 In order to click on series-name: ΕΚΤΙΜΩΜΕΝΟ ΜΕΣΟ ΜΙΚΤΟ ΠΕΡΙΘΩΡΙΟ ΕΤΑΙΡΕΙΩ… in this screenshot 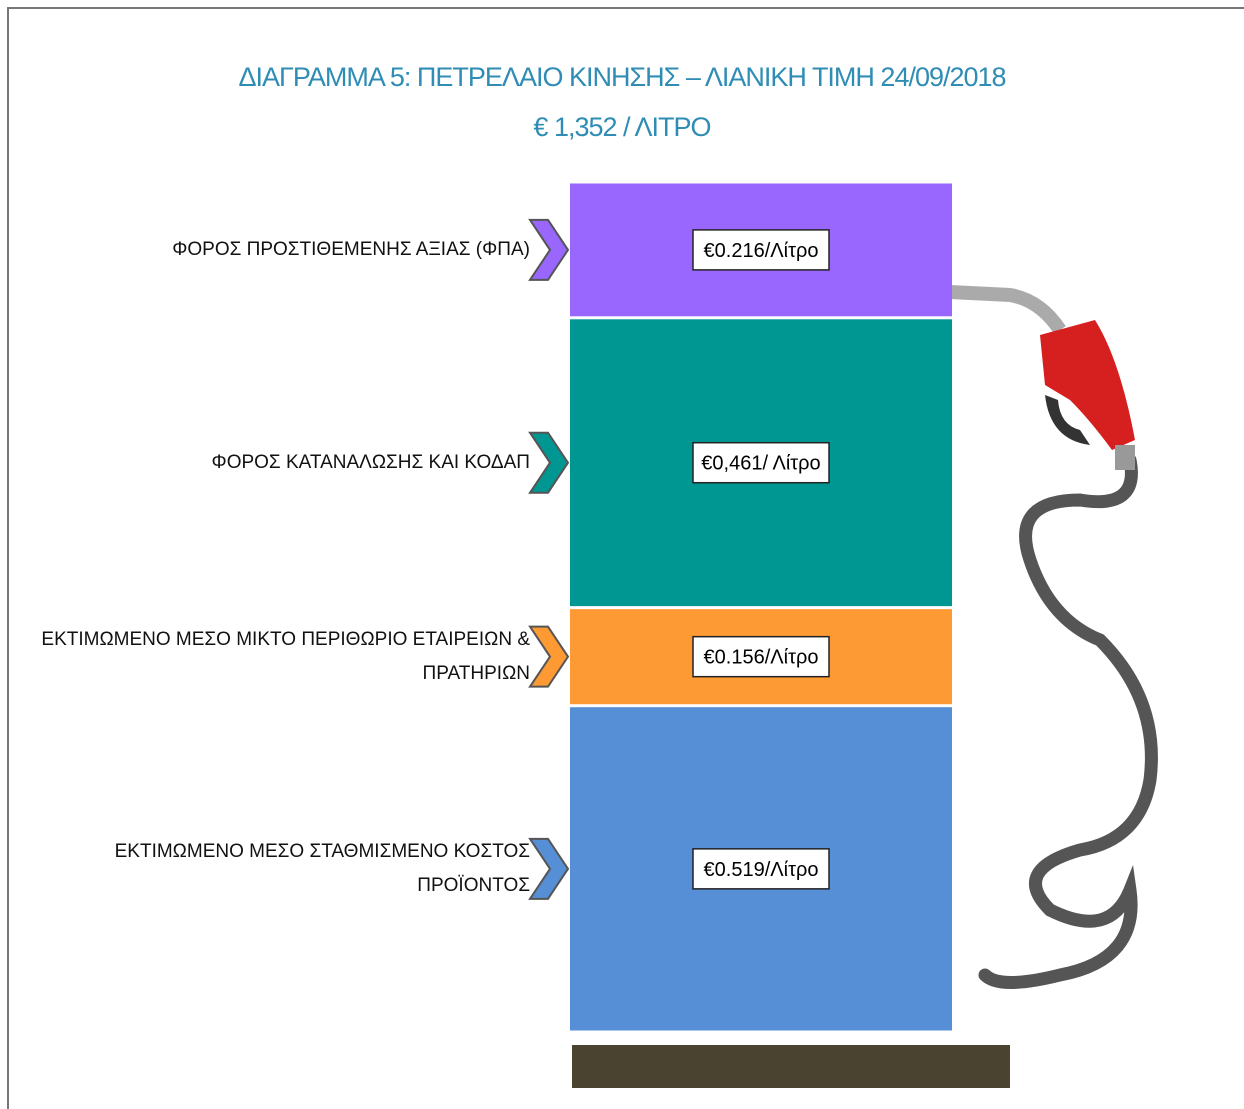, I will do `click(285, 656)`.